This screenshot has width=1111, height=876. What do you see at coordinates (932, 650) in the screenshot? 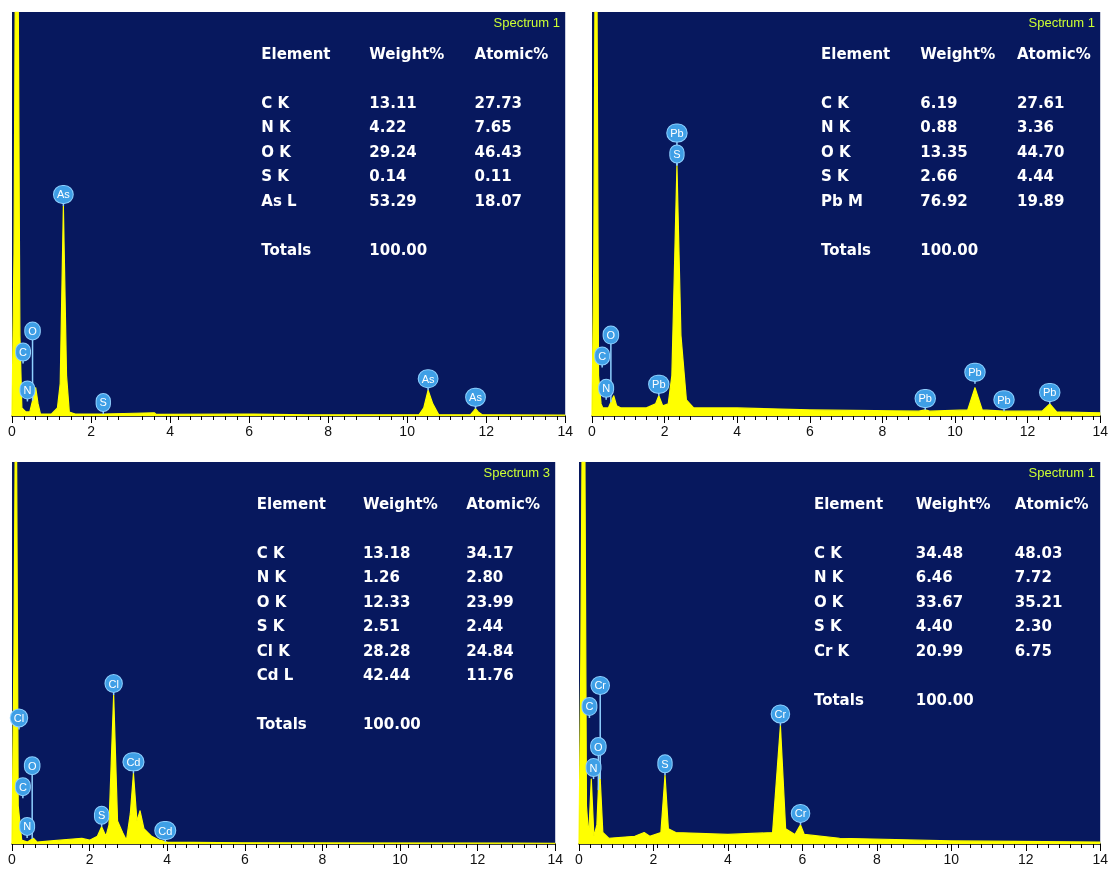
I see `text: Cr K 20.99 6.75` at bounding box center [932, 650].